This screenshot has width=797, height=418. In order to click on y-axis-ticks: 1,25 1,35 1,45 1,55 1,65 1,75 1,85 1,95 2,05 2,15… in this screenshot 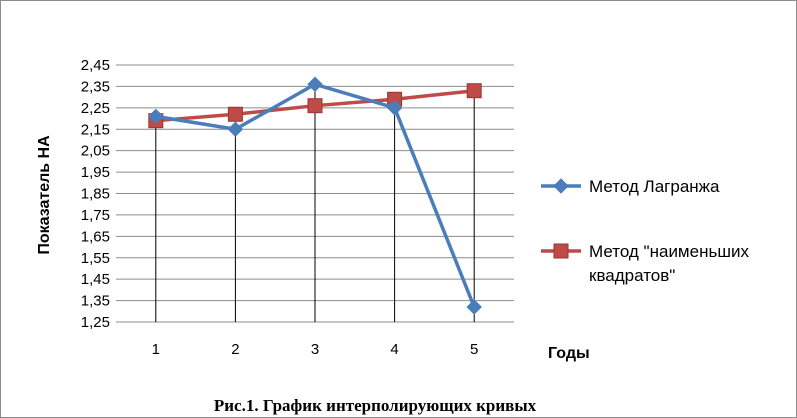, I will do `click(95, 194)`.